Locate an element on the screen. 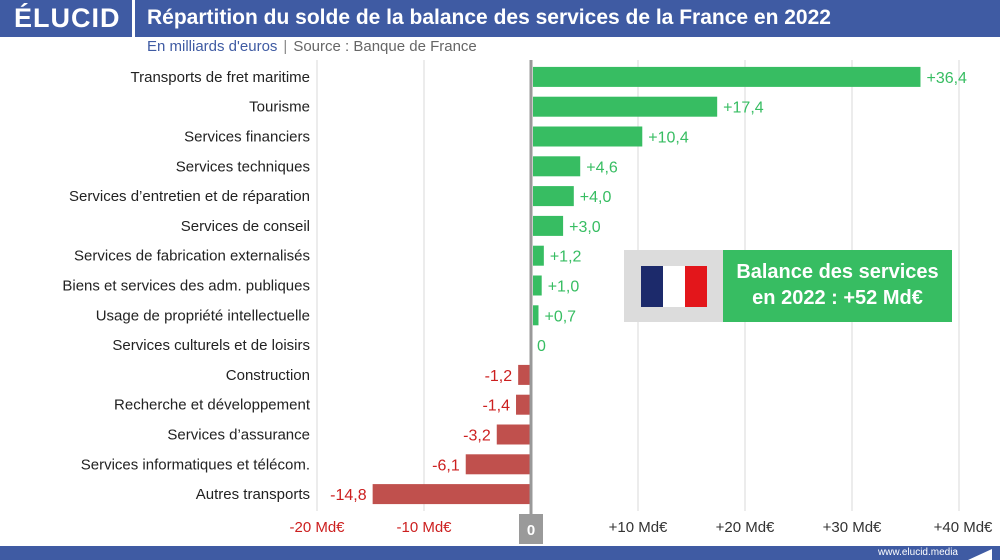 This screenshot has height=560, width=1000. flag-red-stripe is located at coordinates (696, 286).